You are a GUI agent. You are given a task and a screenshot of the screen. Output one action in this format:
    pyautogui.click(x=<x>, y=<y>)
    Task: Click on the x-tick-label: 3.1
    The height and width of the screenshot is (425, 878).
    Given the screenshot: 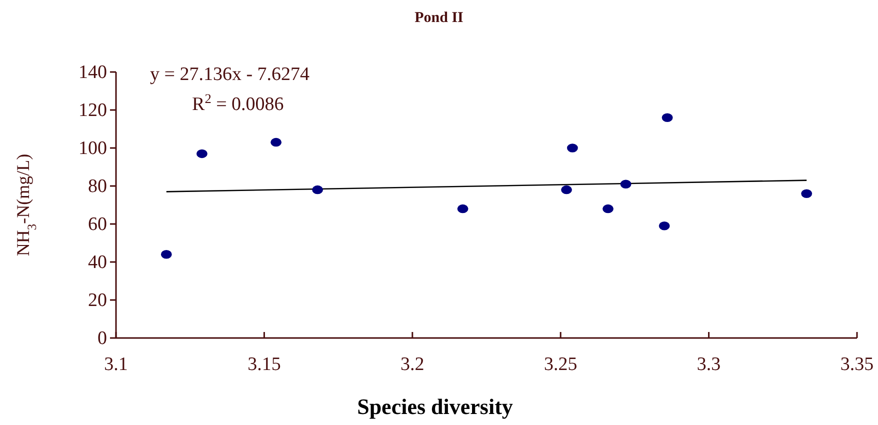 What is the action you would take?
    pyautogui.click(x=116, y=364)
    